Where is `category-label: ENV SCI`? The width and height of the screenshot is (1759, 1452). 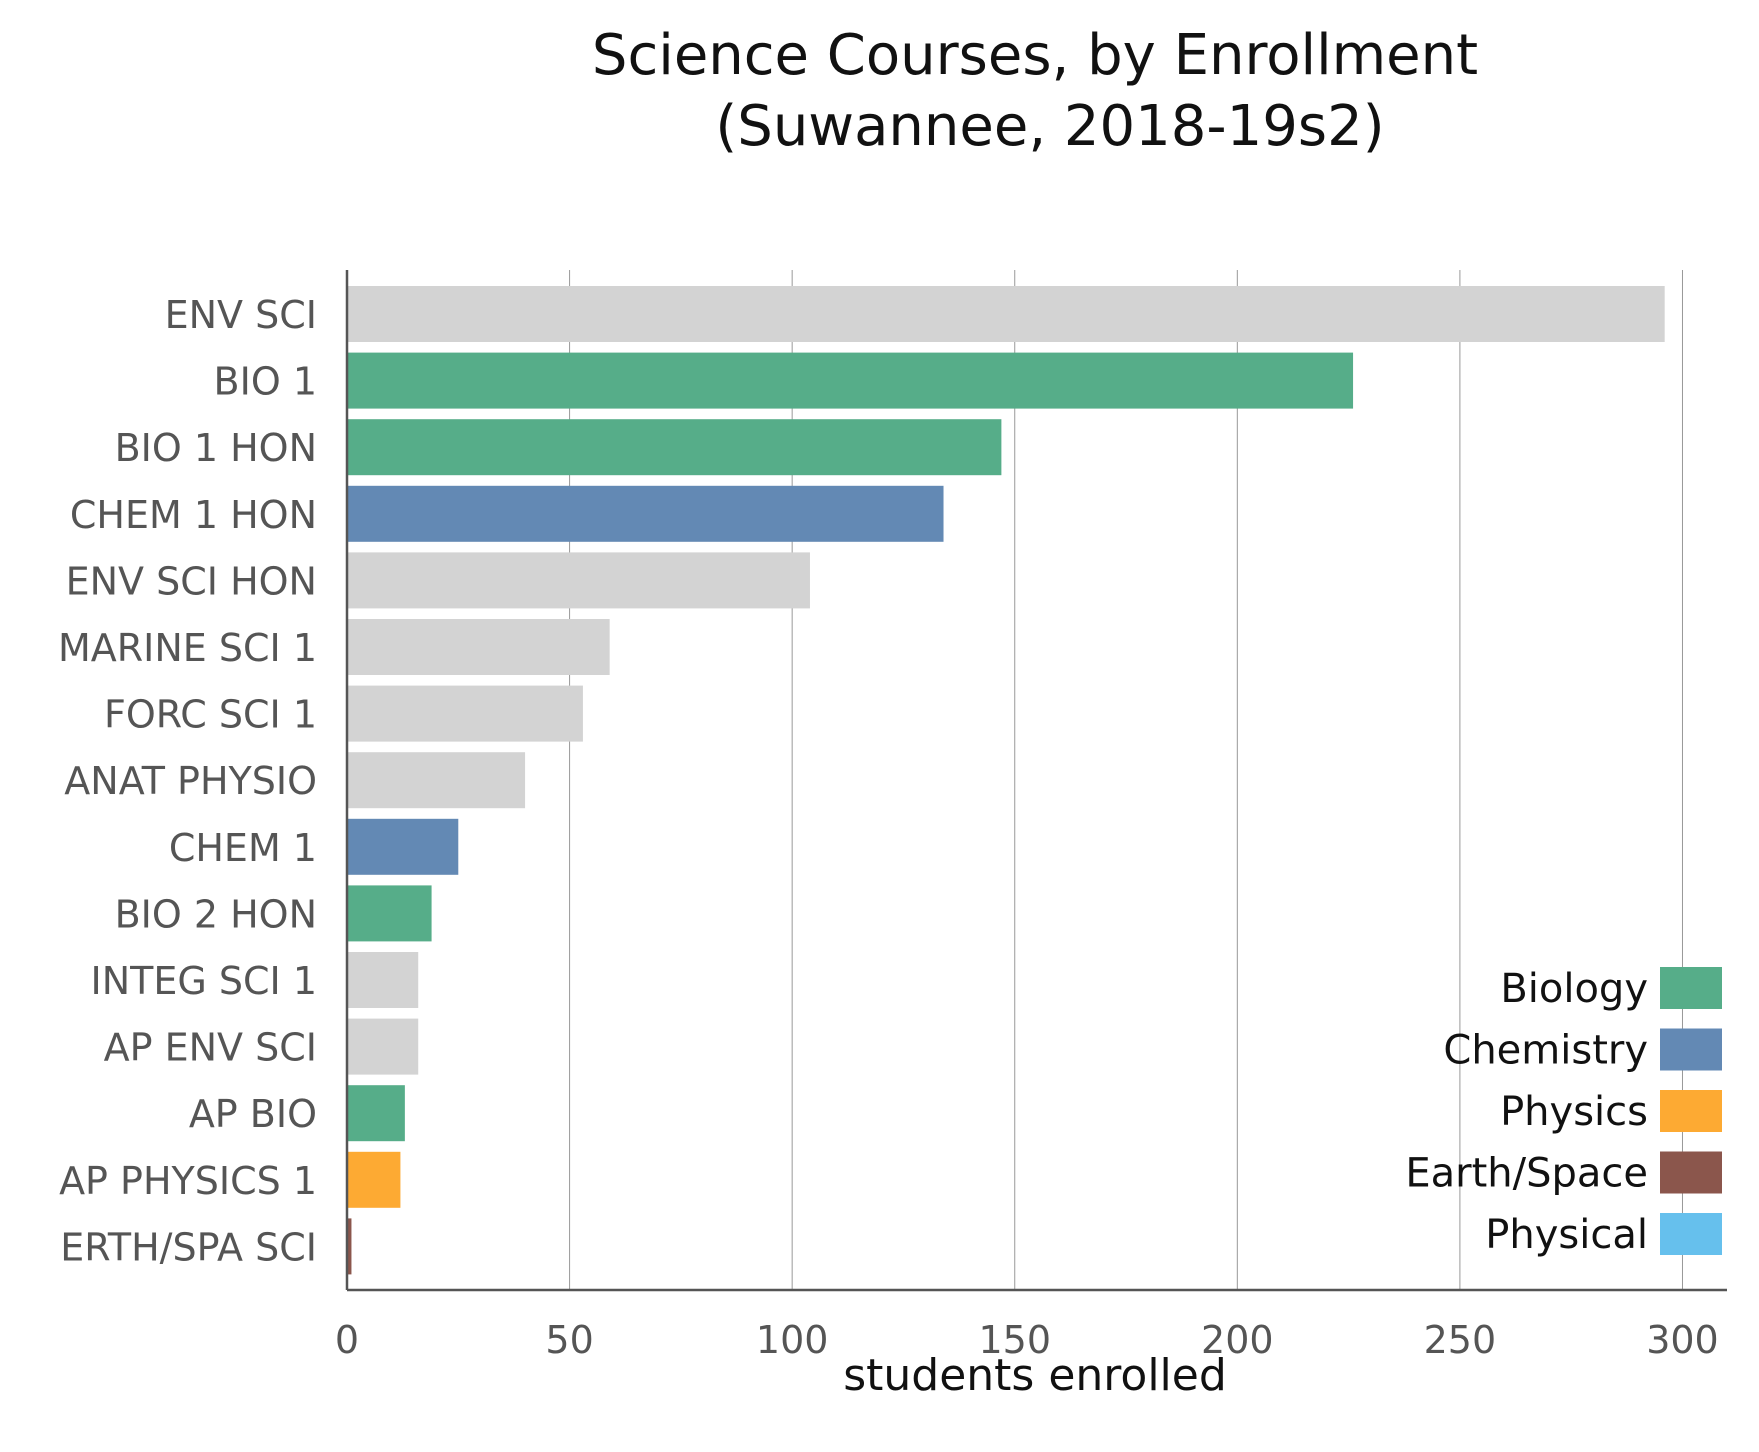 category-label: ENV SCI is located at coordinates (241, 315).